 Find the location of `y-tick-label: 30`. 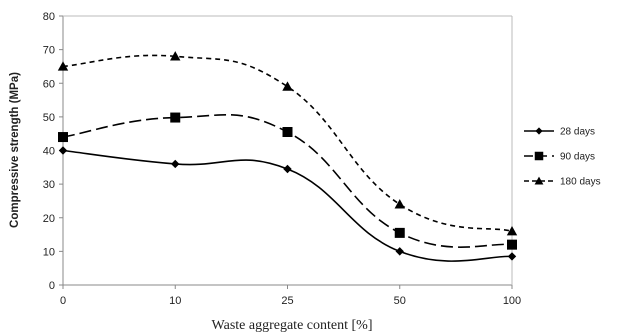

y-tick-label: 30 is located at coordinates (49, 185).